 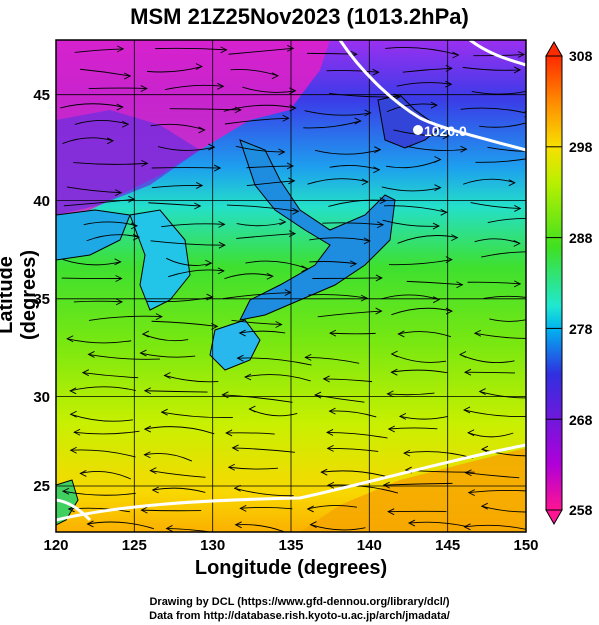 I want to click on colorbar-tick: 288, so click(x=581, y=238).